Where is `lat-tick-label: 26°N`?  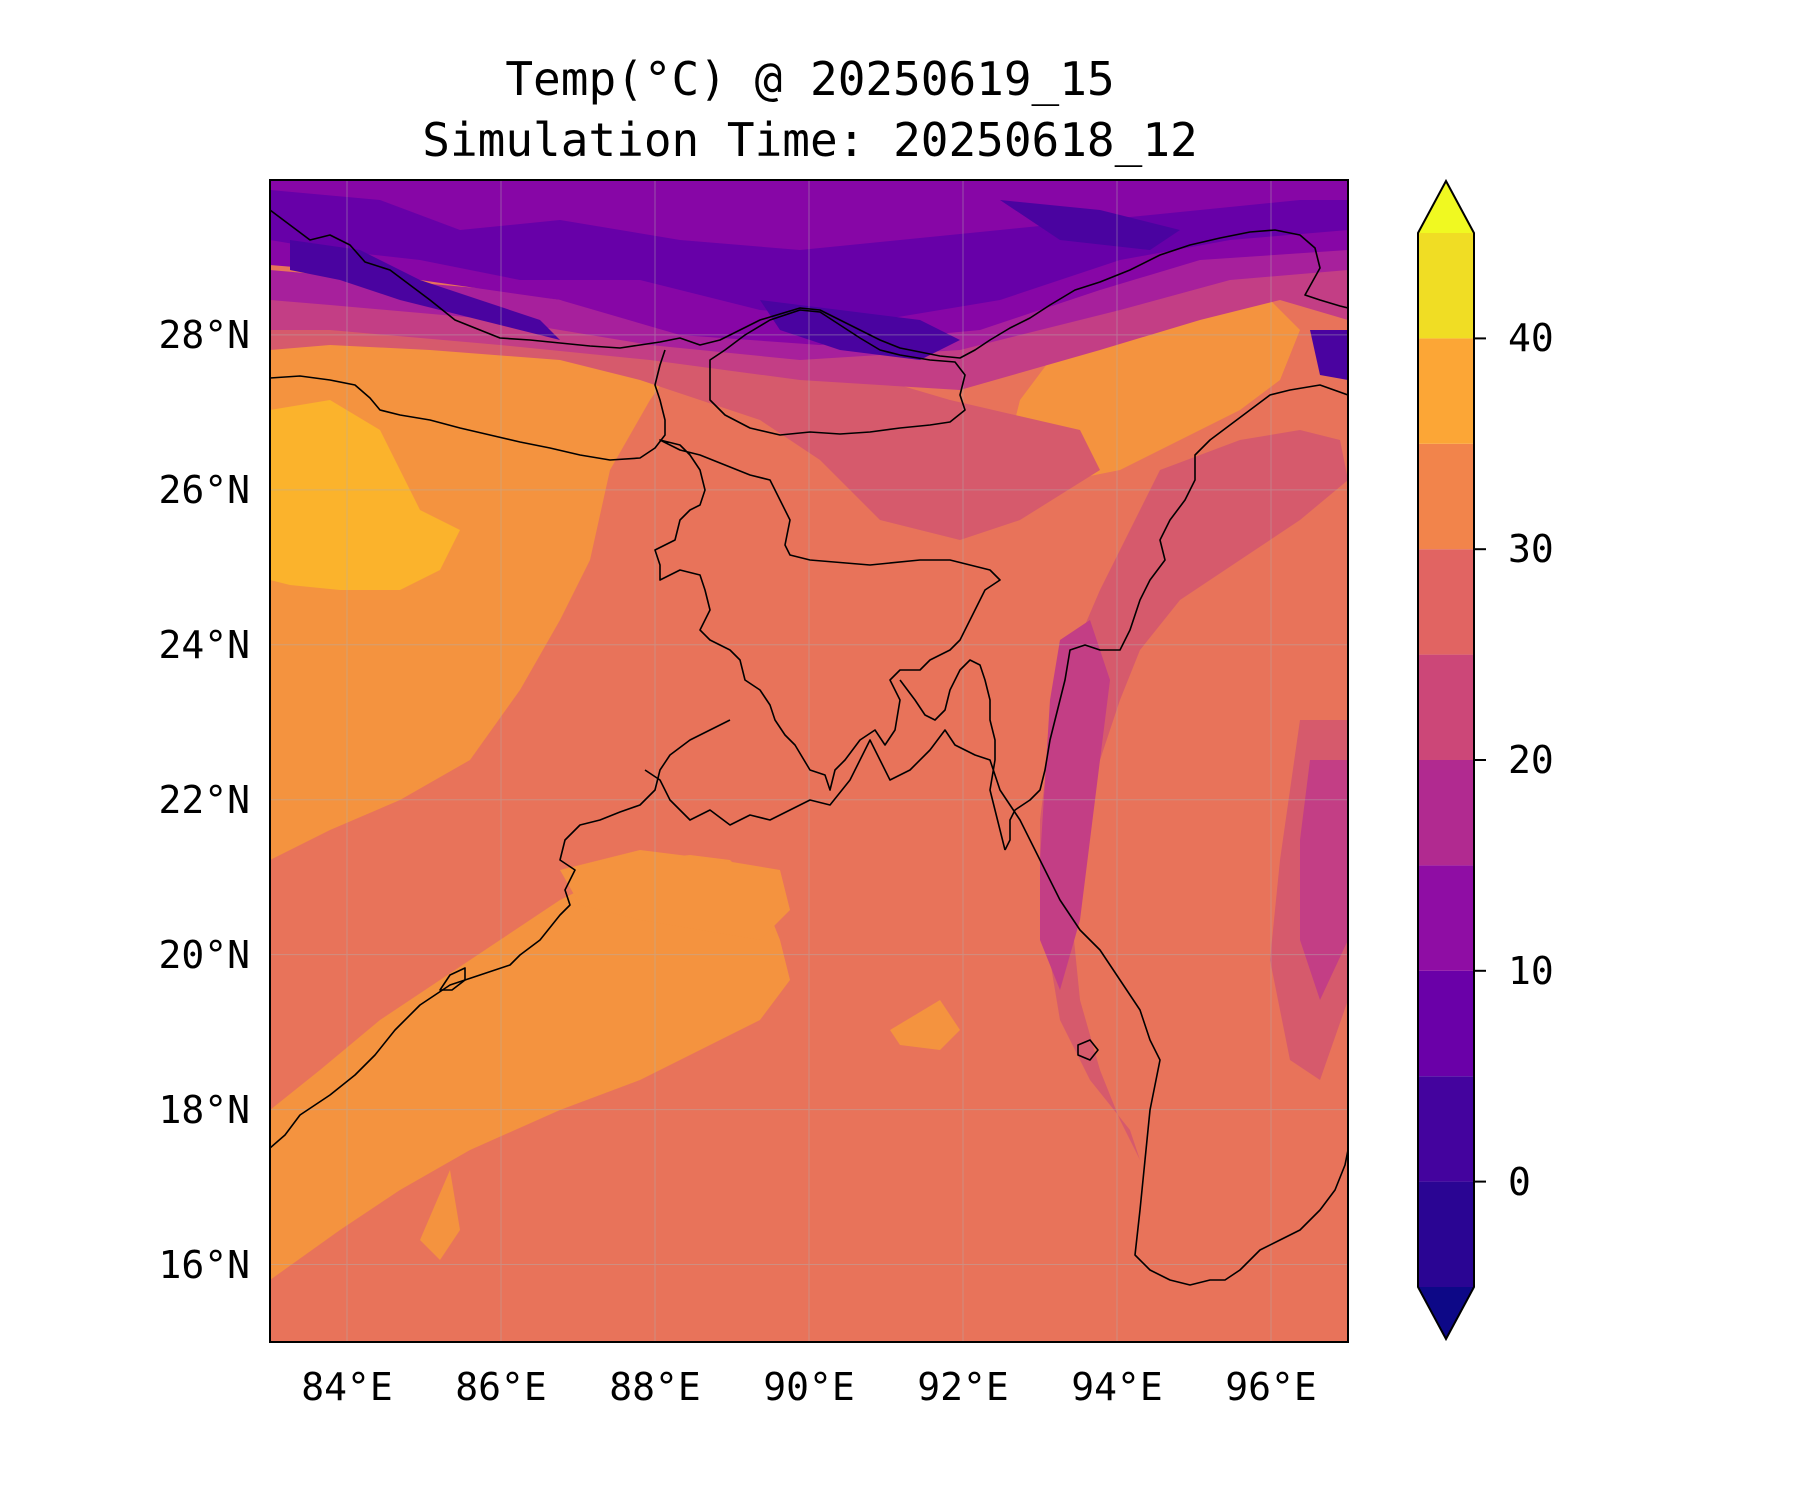 lat-tick-label: 26°N is located at coordinates (204, 489).